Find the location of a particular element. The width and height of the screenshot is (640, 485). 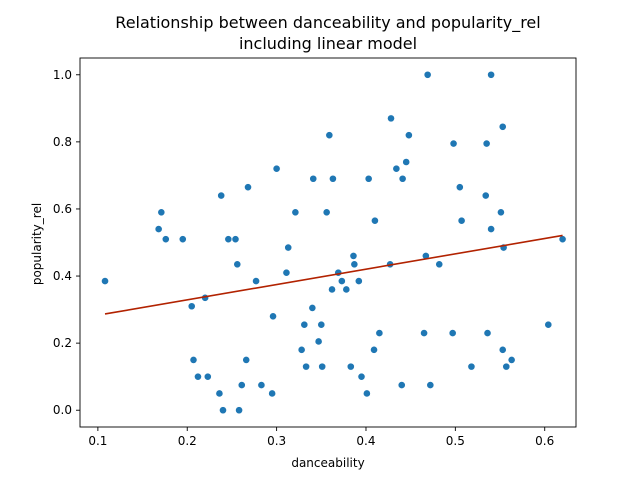

y-tick-label: 0.6 is located at coordinates (62, 209).